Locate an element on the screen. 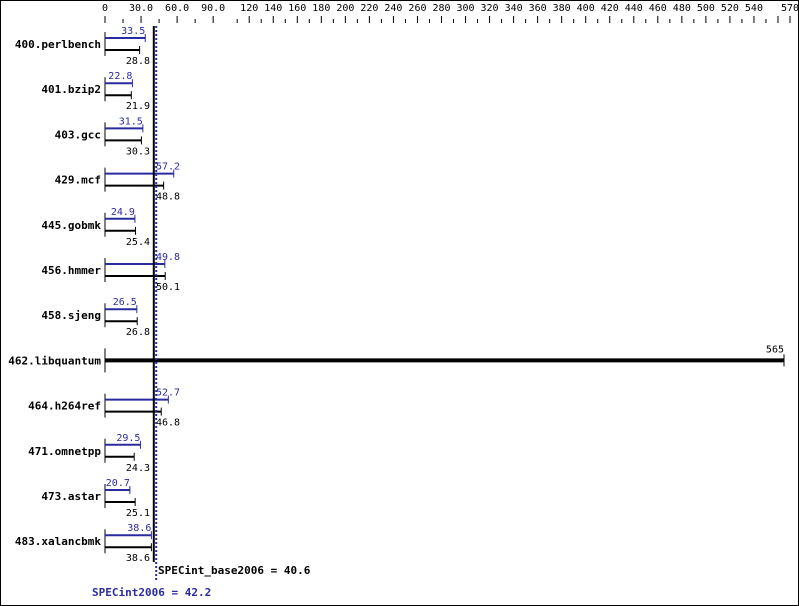 Image resolution: width=799 pixels, height=606 pixels. x-tick-label: 30.0 is located at coordinates (141, 8).